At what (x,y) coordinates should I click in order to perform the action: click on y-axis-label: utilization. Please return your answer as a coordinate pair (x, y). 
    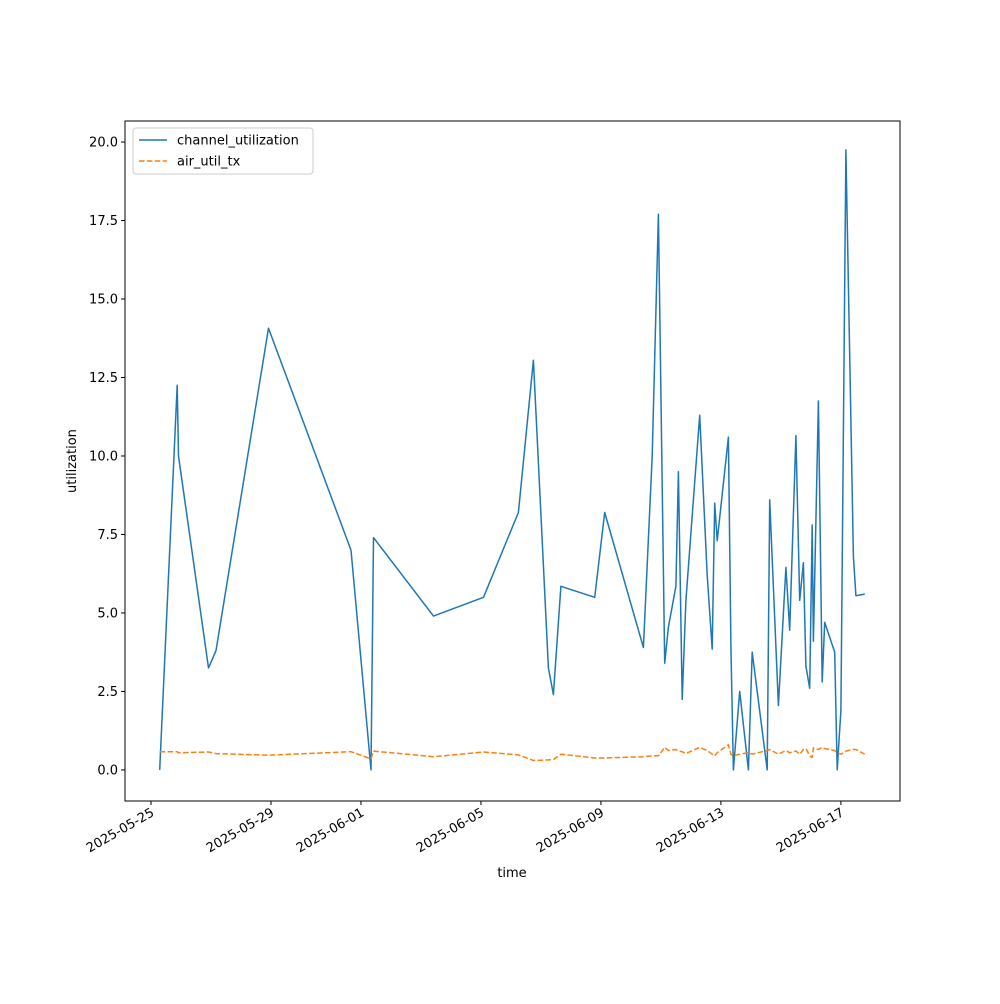
    Looking at the image, I should click on (72, 461).